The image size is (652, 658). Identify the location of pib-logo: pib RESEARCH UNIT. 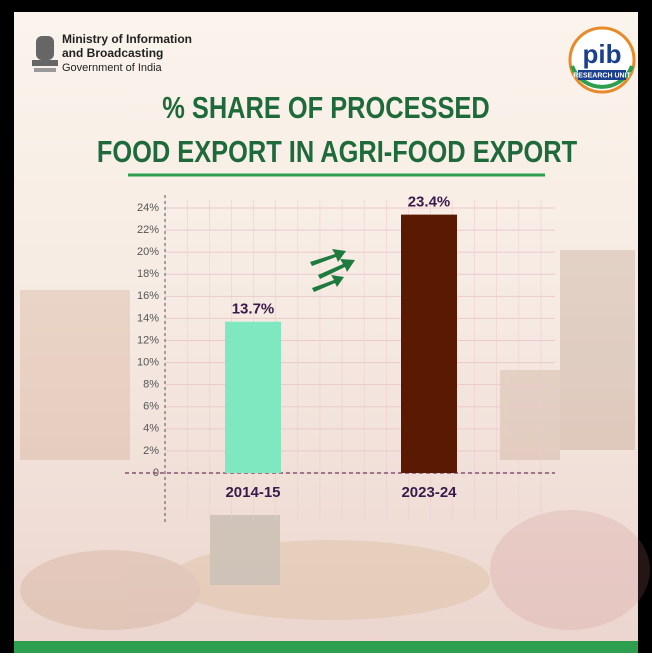
(602, 60).